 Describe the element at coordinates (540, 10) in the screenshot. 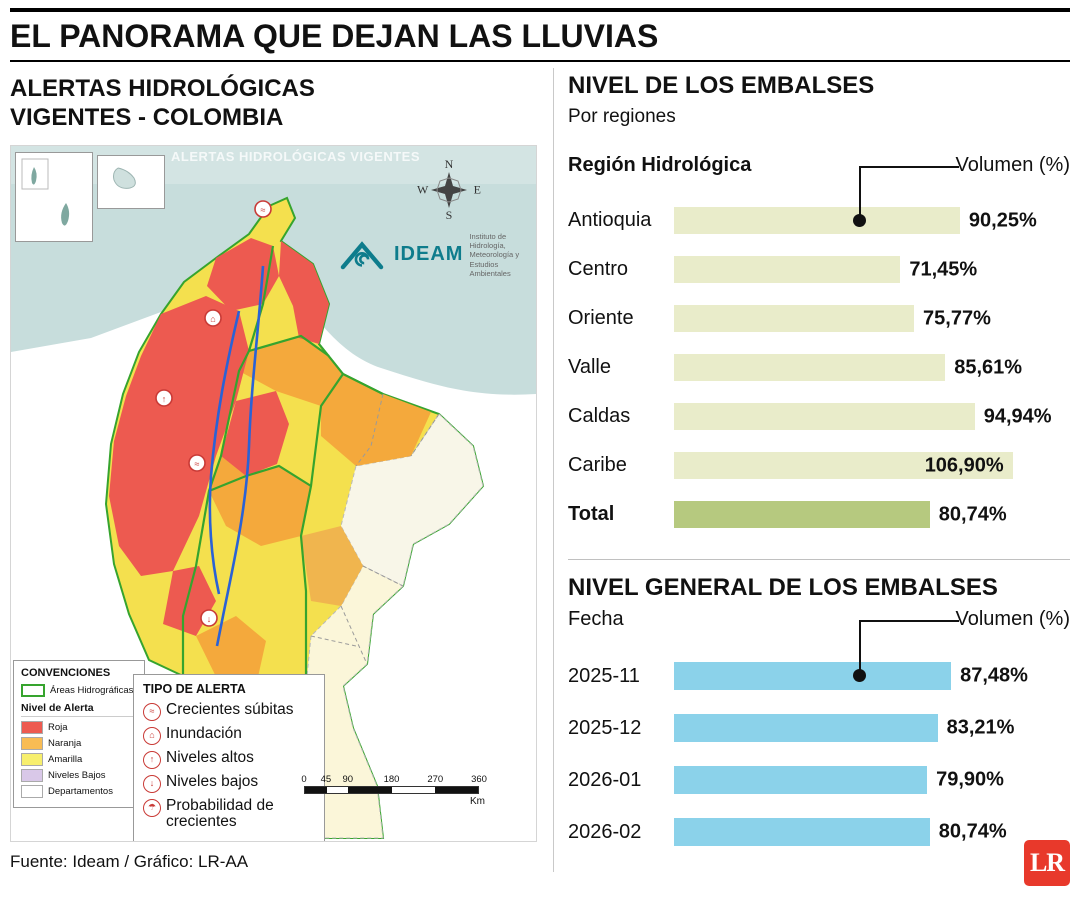

I see `top-rule` at that location.